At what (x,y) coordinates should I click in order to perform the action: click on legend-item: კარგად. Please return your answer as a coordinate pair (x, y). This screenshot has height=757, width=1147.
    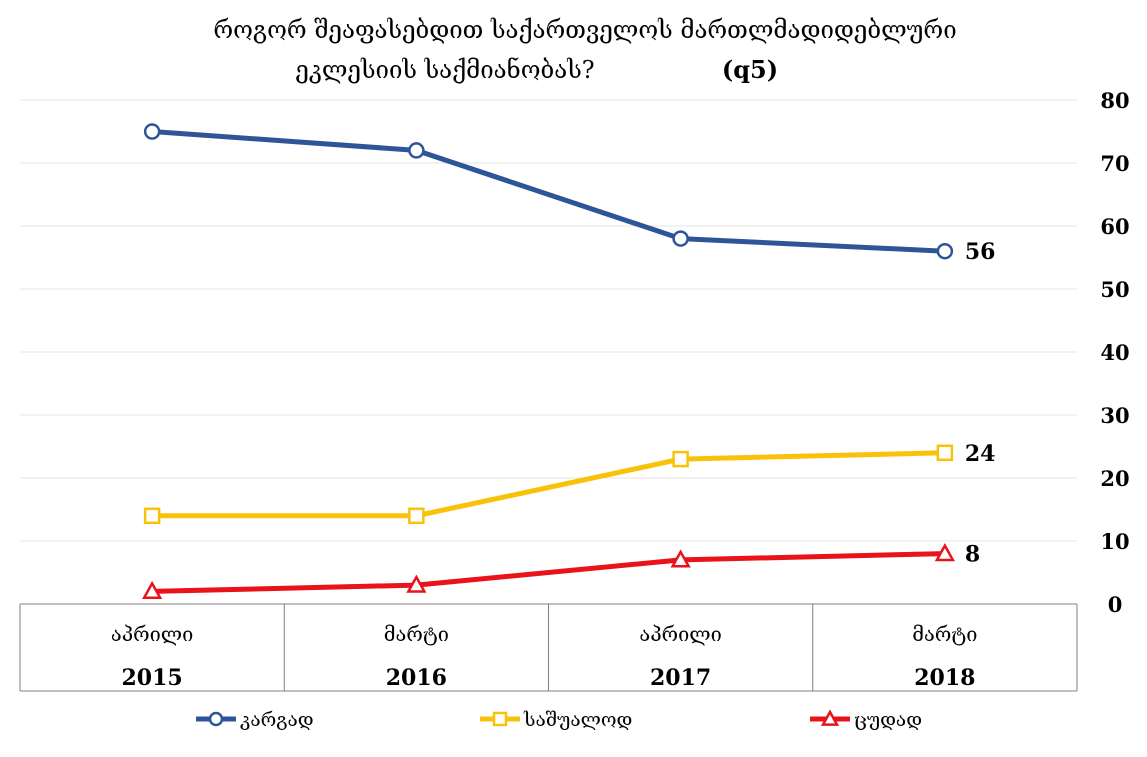
    Looking at the image, I should click on (255, 720).